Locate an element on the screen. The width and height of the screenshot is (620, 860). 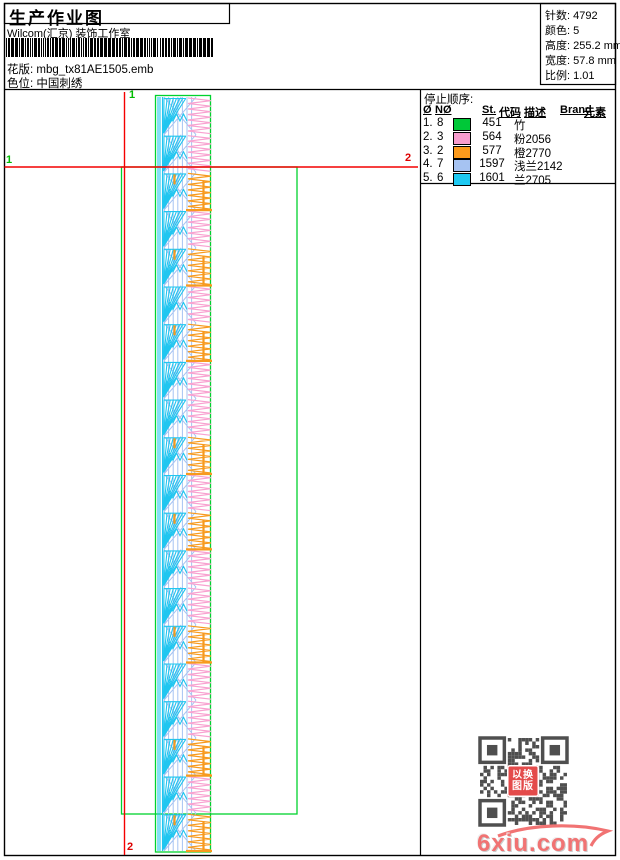
row-stitch-code: 451 is located at coordinates (492, 123).